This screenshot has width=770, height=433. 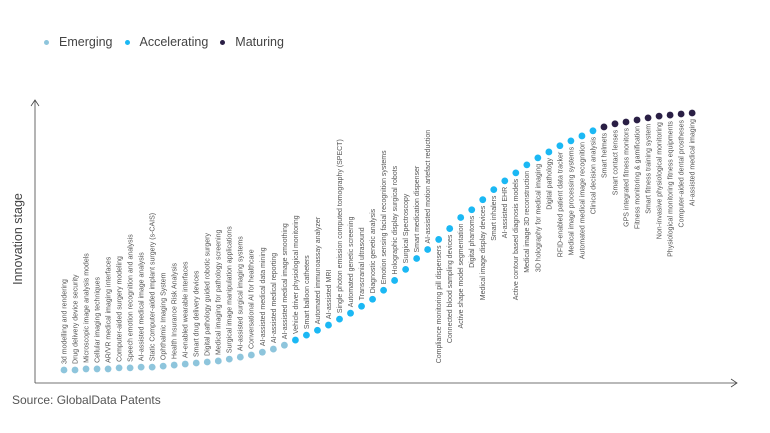 What do you see at coordinates (274, 298) in the screenshot?
I see `data-point-label: AI-assisted medical reporting` at bounding box center [274, 298].